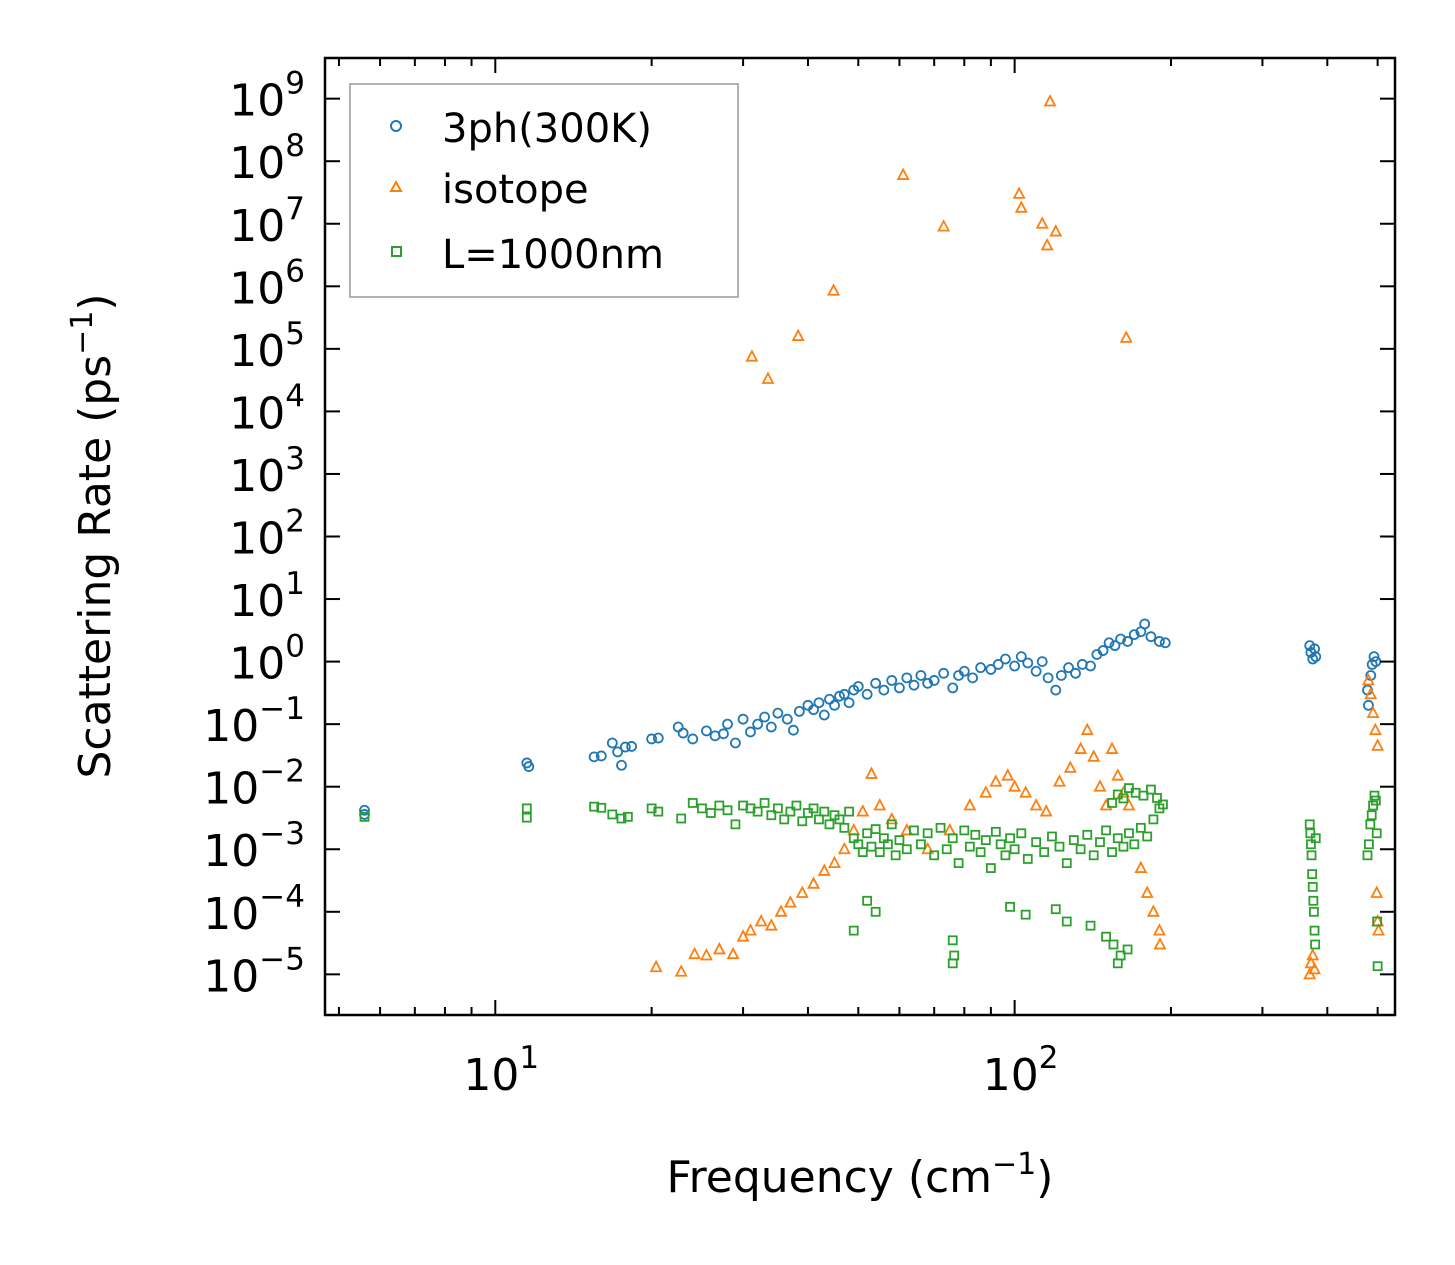  What do you see at coordinates (267, 596) in the screenshot?
I see `y-tick-label: 10¹` at bounding box center [267, 596].